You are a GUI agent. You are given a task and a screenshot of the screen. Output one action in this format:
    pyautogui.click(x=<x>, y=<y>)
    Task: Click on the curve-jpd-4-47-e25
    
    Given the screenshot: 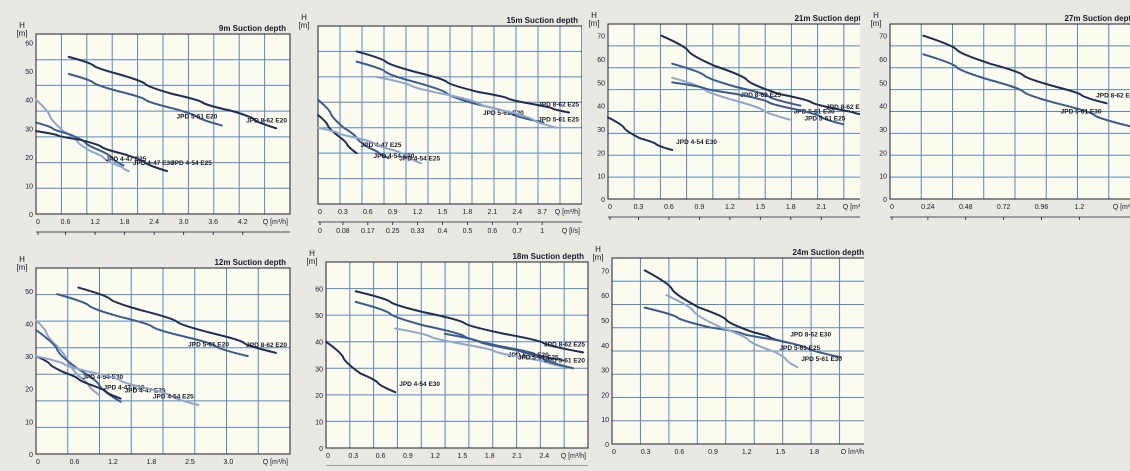 What is the action you would take?
    pyautogui.click(x=80, y=144)
    